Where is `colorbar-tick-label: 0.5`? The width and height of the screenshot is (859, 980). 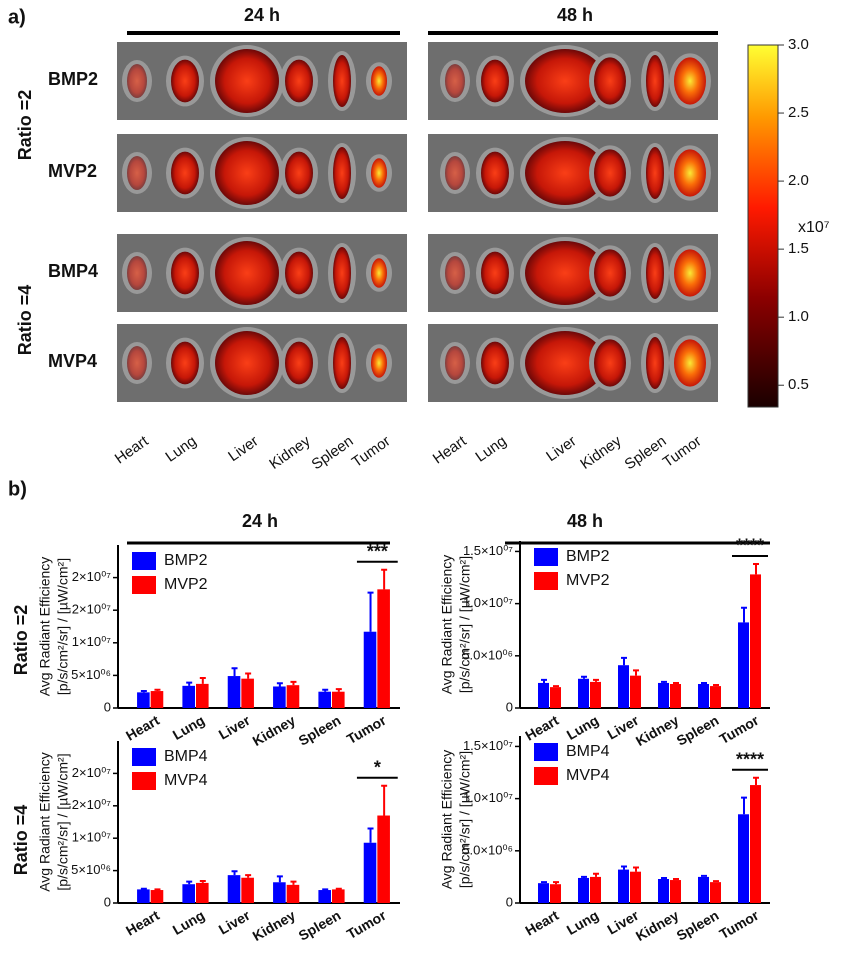
colorbar-tick-label: 0.5 is located at coordinates (798, 384).